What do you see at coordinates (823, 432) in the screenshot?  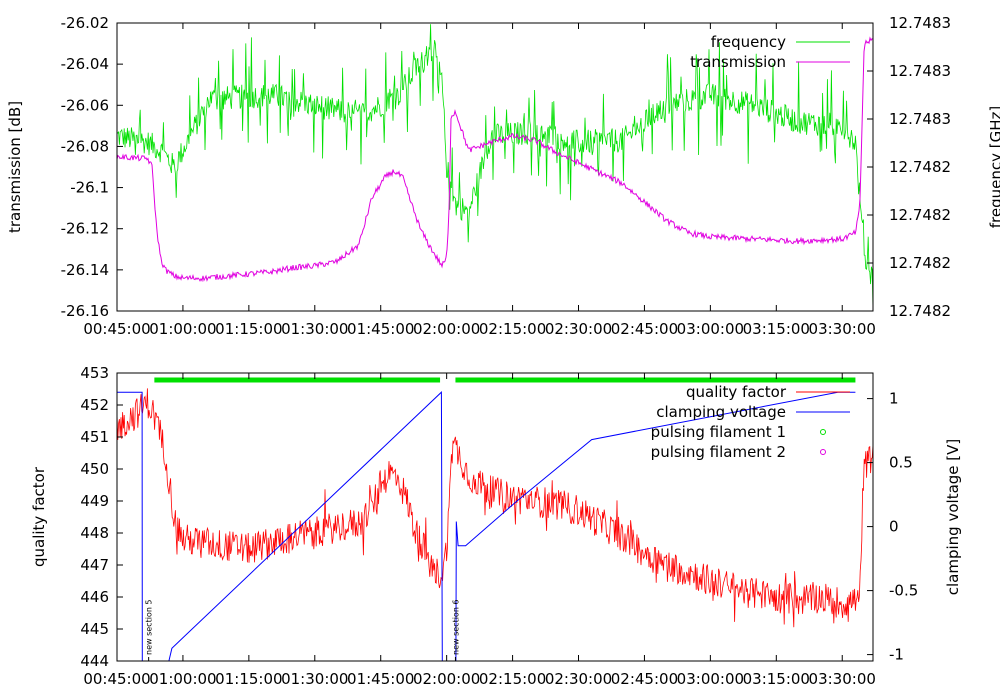 I see `bottom-legend-pulsing-filament-1-marker` at bounding box center [823, 432].